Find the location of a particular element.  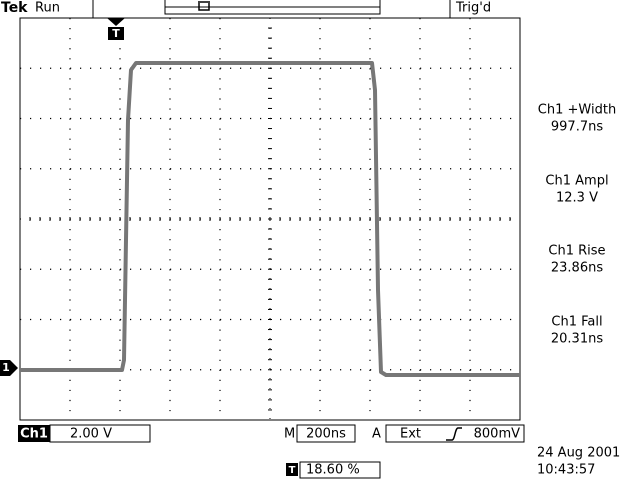

measurement-label: Ch1 +Width is located at coordinates (577, 110).